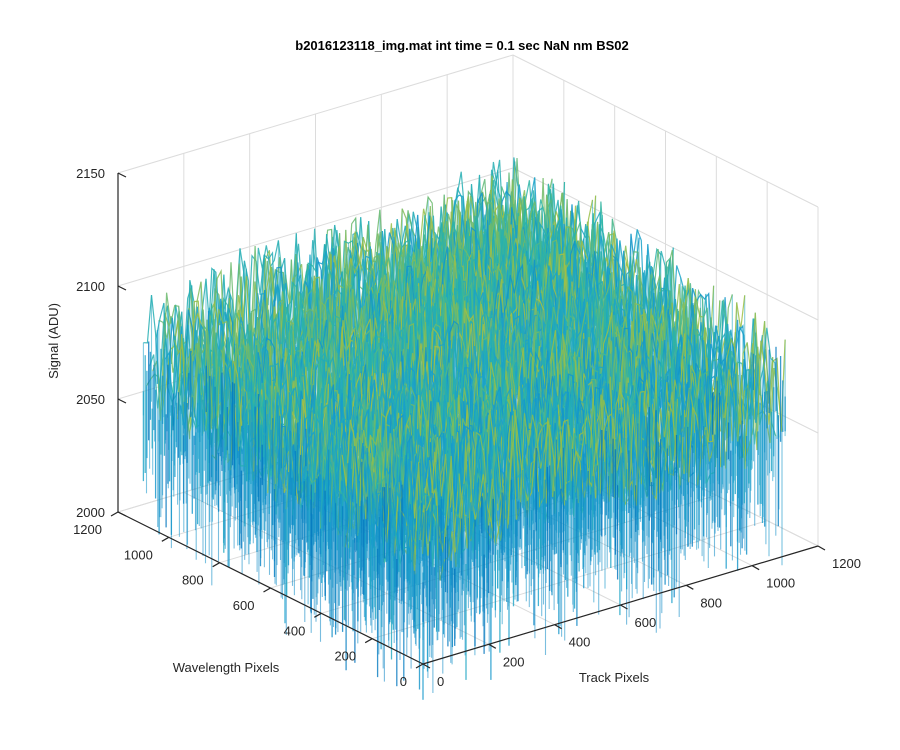 This screenshot has width=900, height=750. I want to click on x-tick-label: 1200, so click(846, 563).